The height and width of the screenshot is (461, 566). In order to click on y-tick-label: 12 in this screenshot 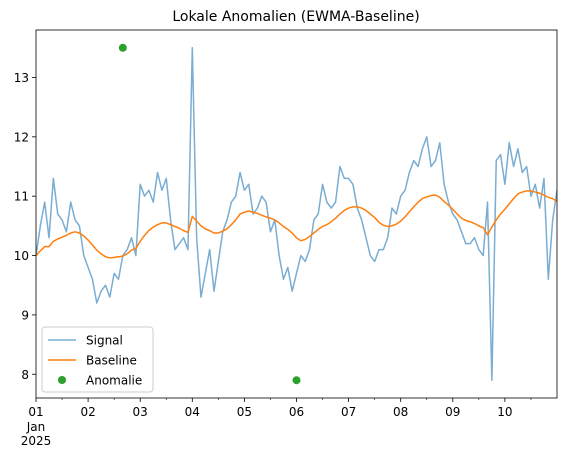, I will do `click(21, 137)`.